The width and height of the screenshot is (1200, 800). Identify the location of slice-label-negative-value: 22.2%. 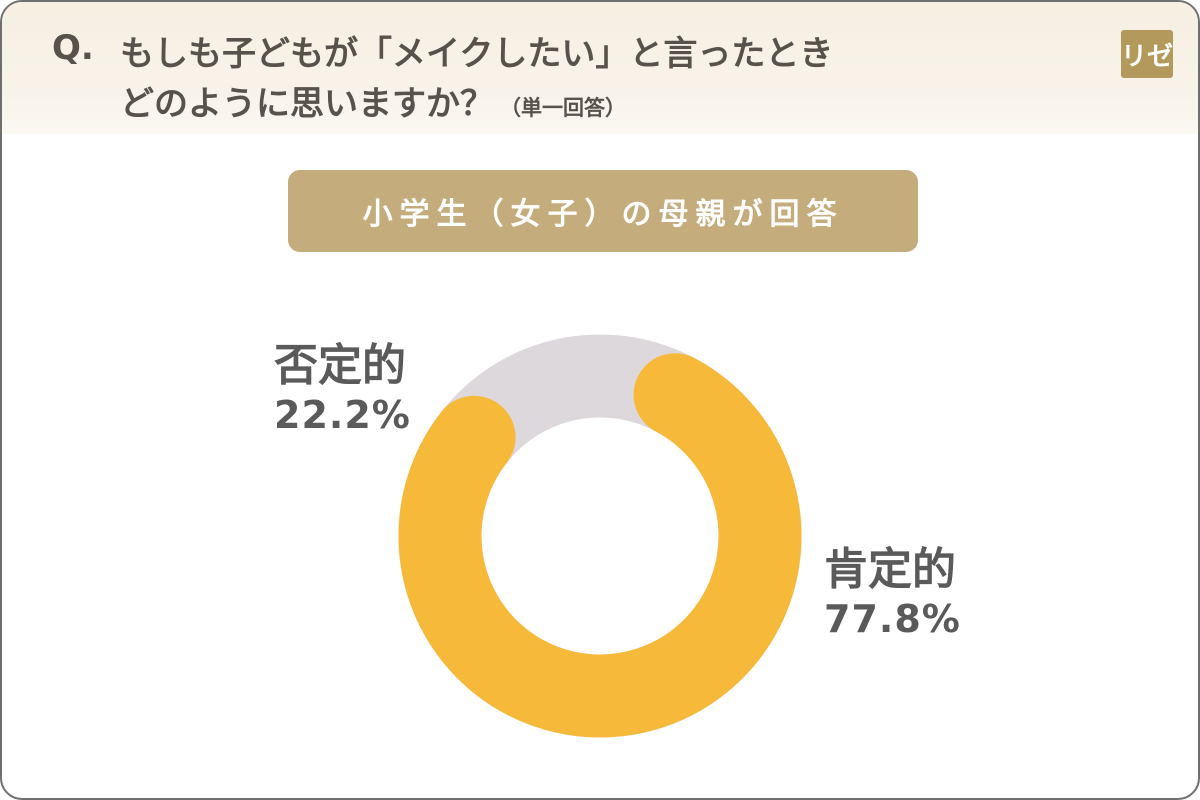
(342, 415).